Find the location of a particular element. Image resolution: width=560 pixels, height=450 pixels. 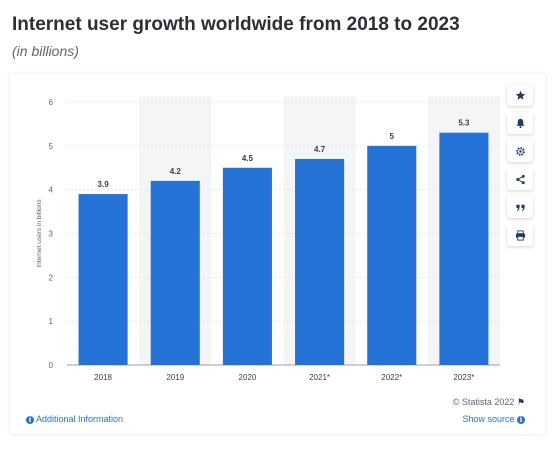

data-label: 4.5 is located at coordinates (248, 158).